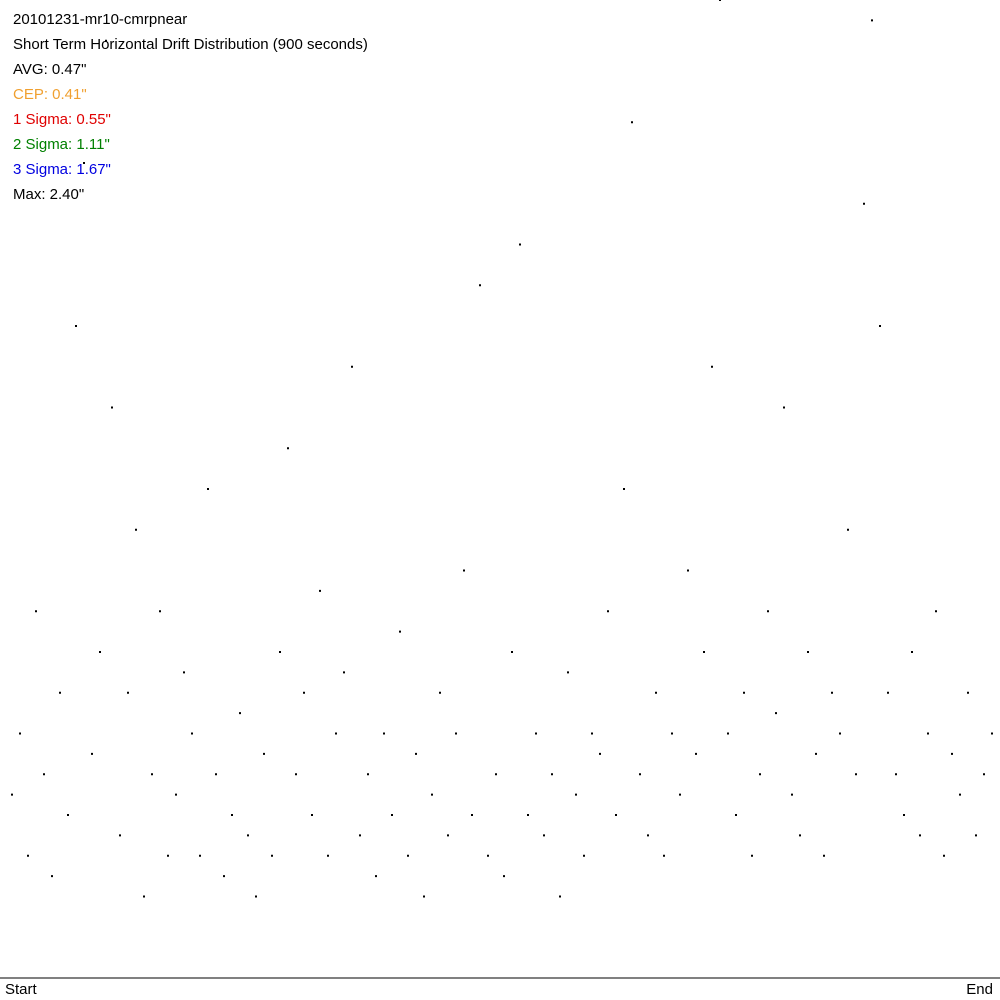 Image resolution: width=1000 pixels, height=1000 pixels. What do you see at coordinates (62, 169) in the screenshot?
I see `stat-label: 3 Sigma: 1.67"` at bounding box center [62, 169].